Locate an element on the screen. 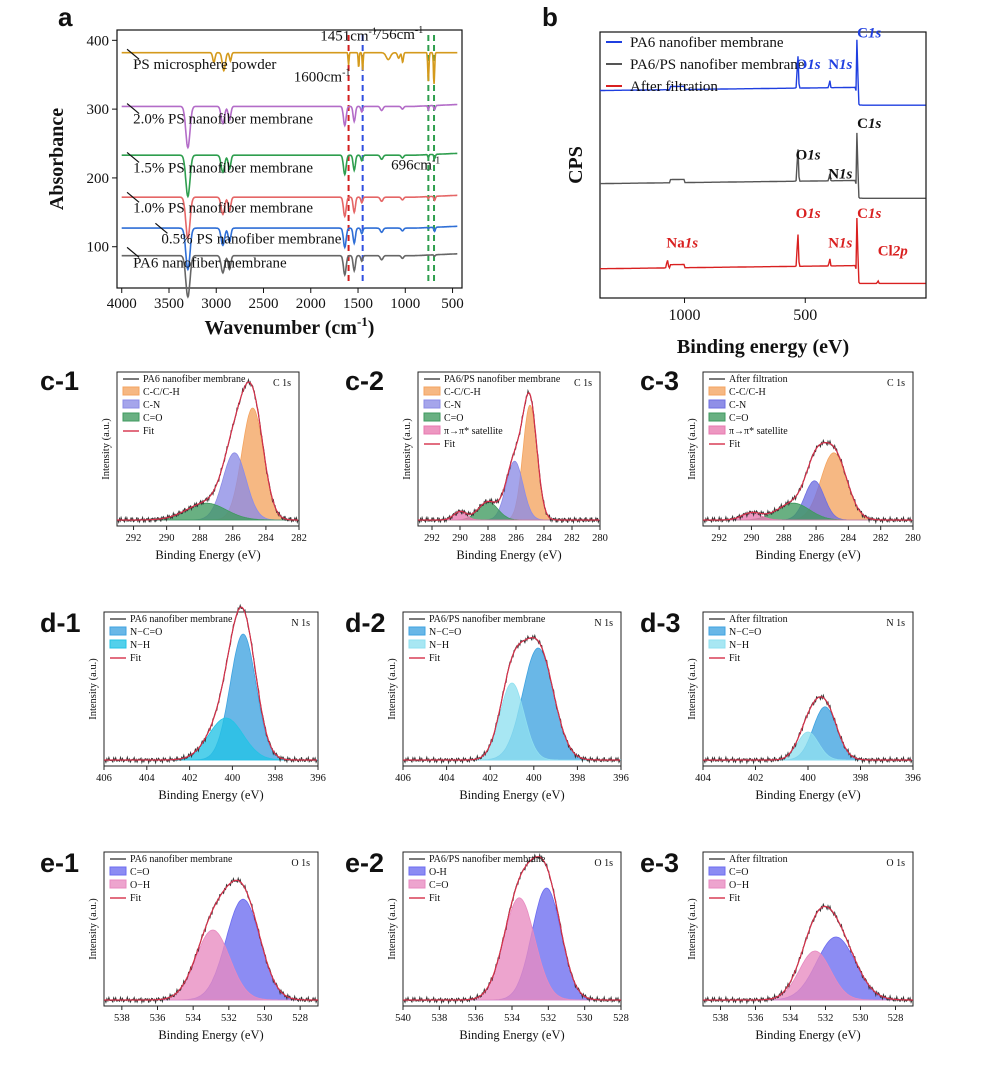 This screenshot has height=1066, width=1000. peak-label-b: Cl2p is located at coordinates (893, 251).